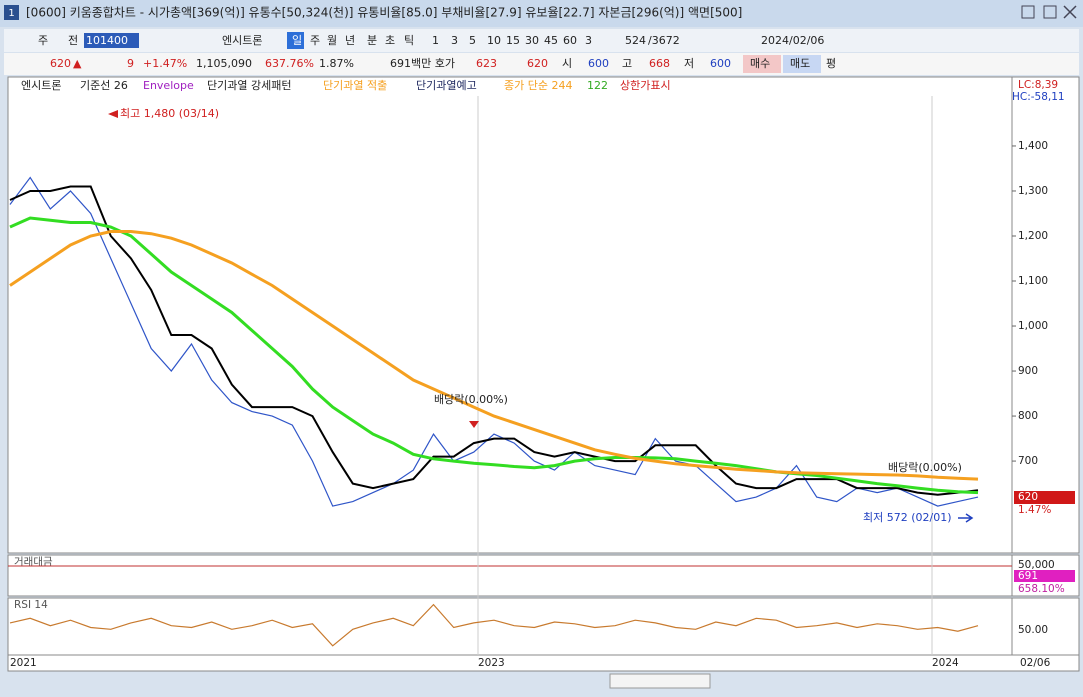 The image size is (1083, 697). Describe the element at coordinates (130, 63) in the screenshot. I see `info-item: 9` at that location.